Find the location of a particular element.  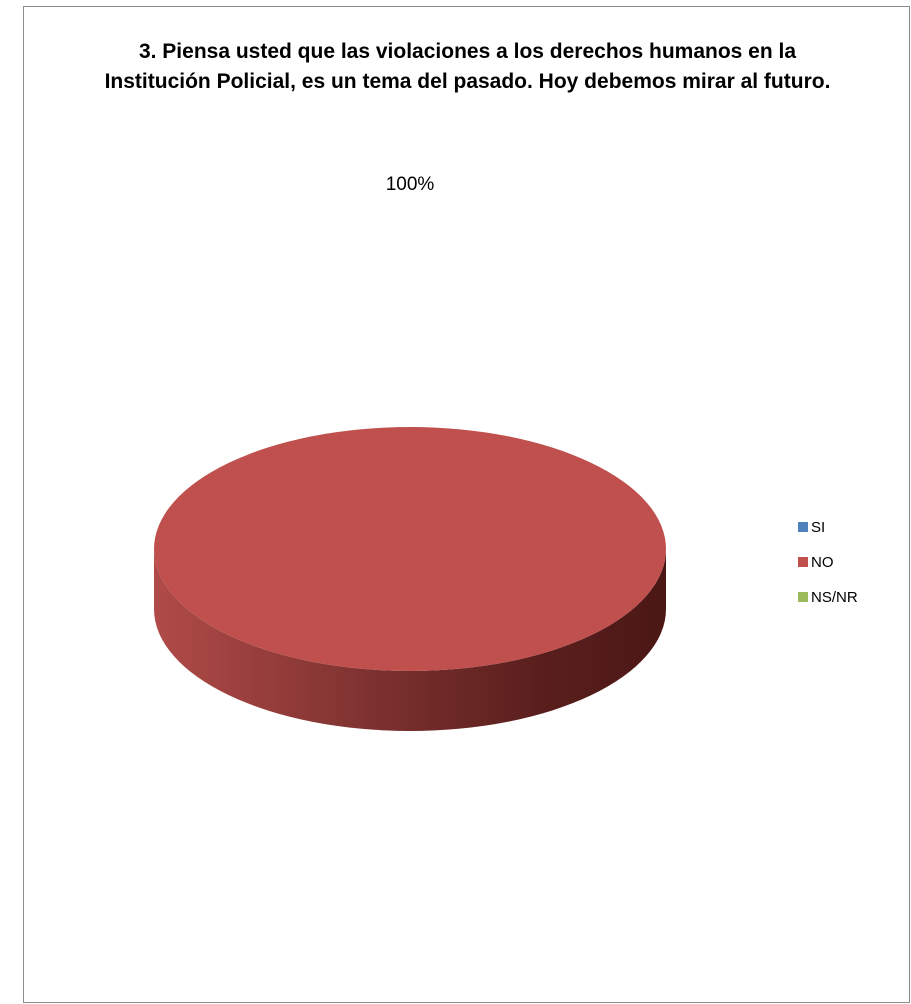

legend-label-nsnr: NS/NR is located at coordinates (834, 597).